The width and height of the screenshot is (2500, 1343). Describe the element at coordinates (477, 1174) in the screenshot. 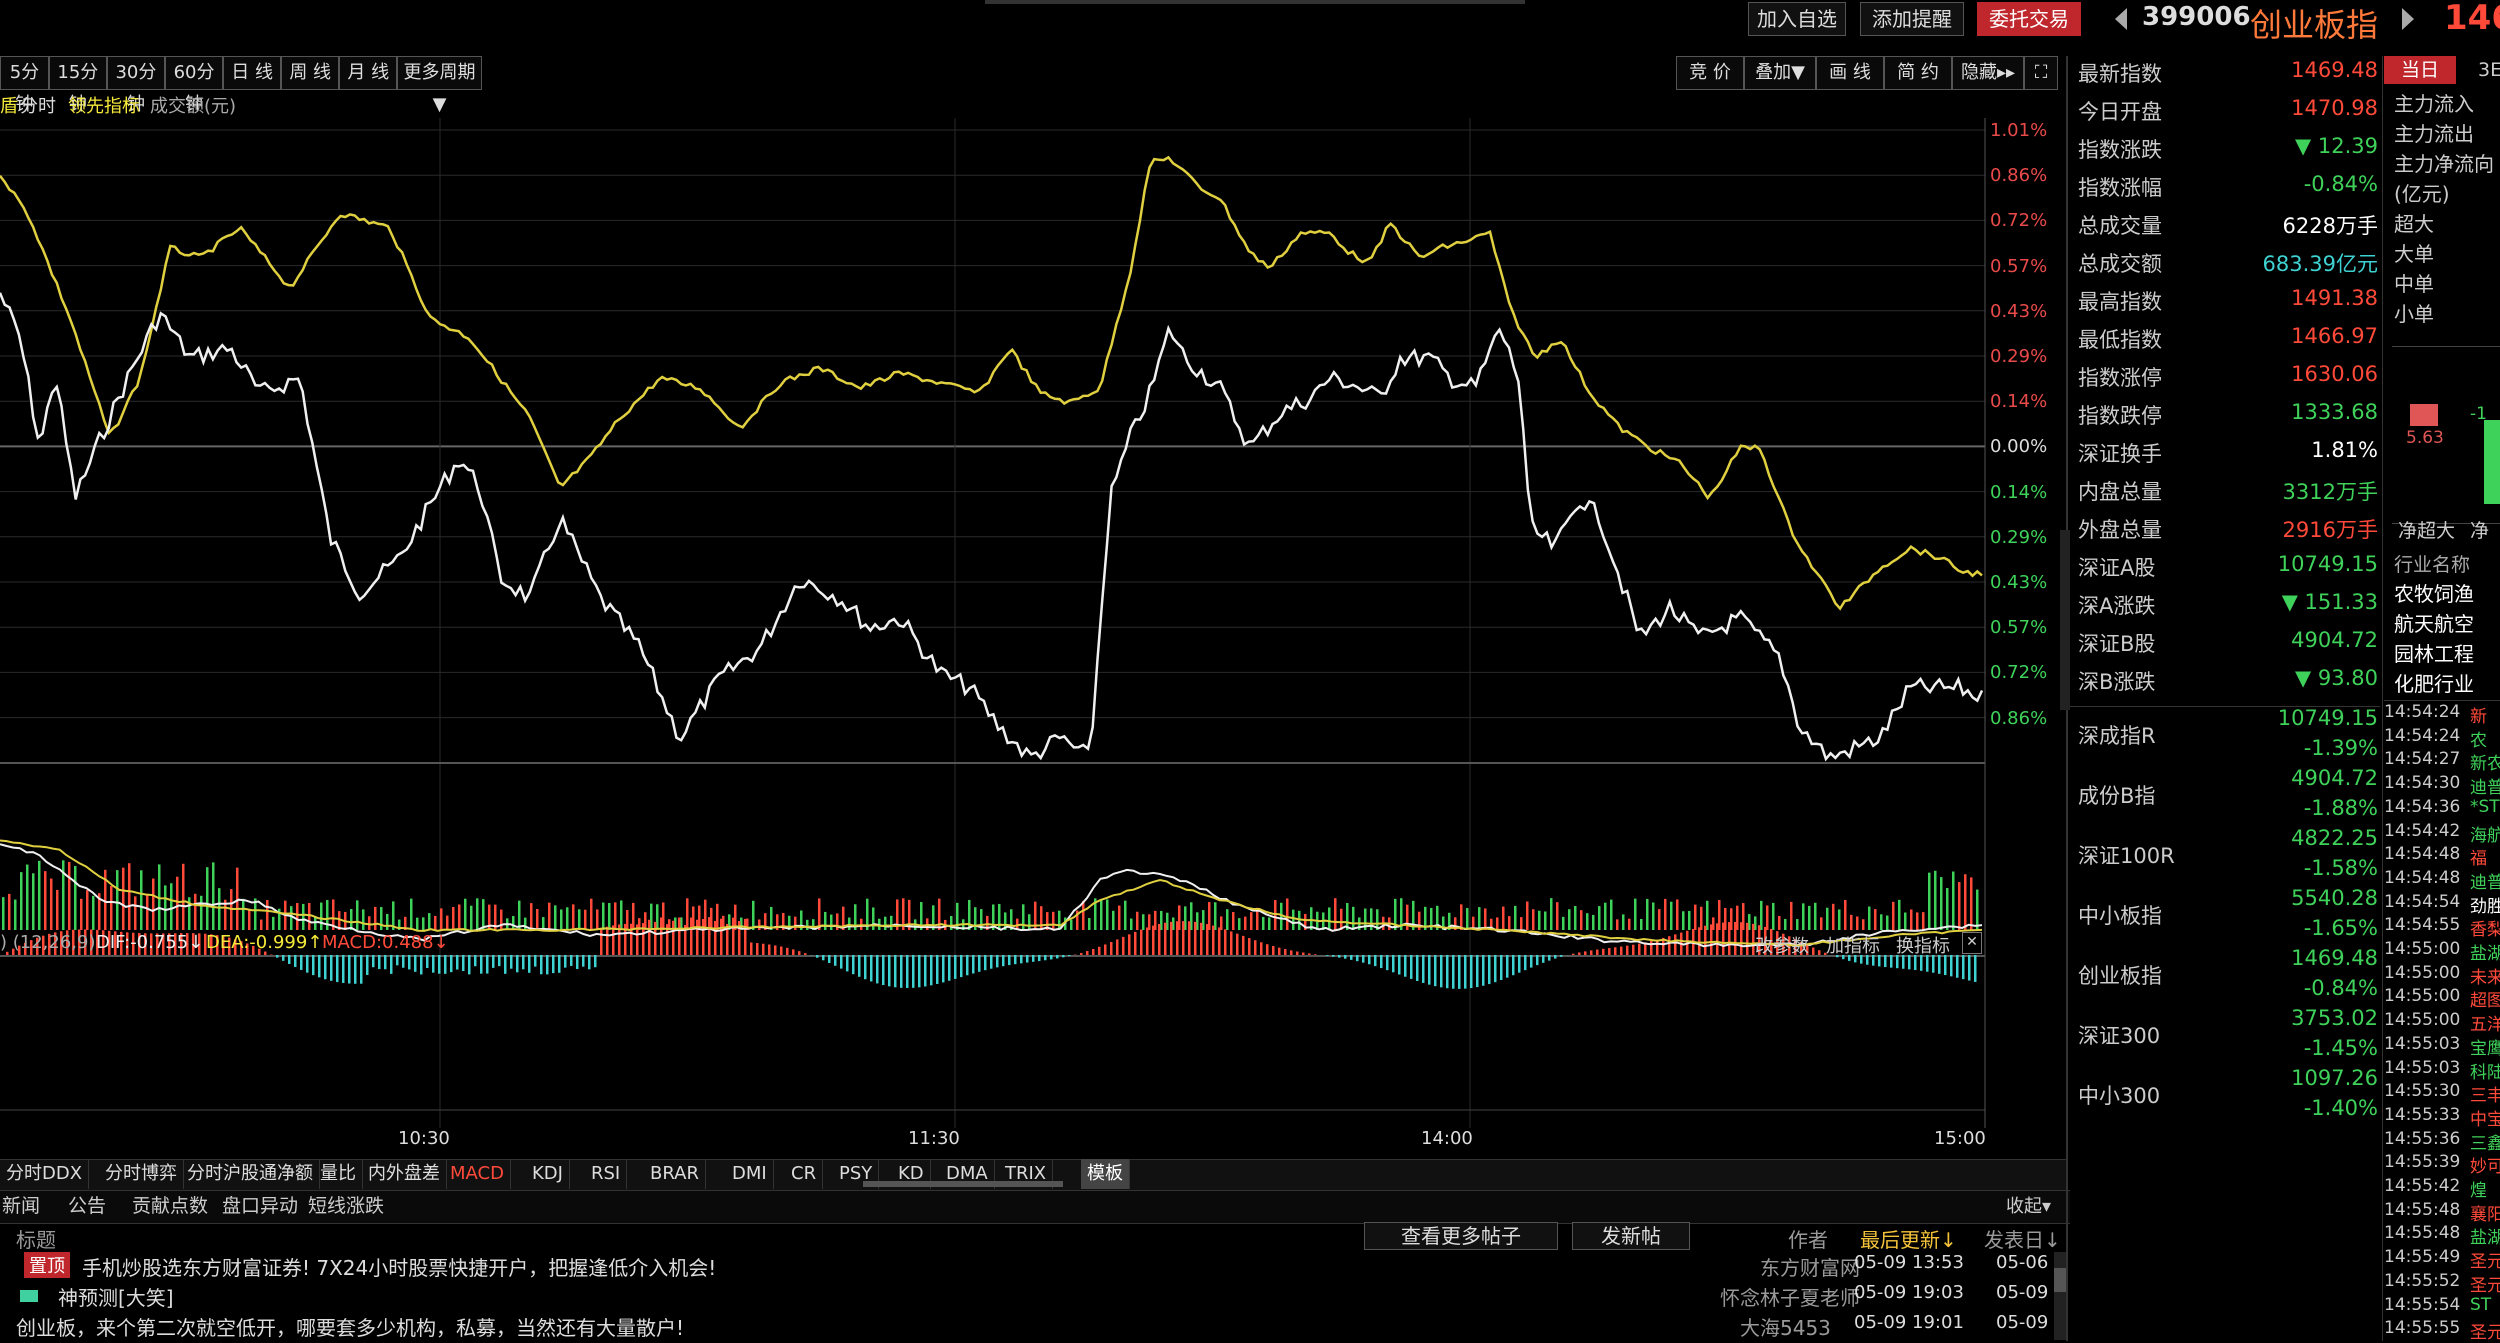

I see `indicator-tab: MACD` at that location.